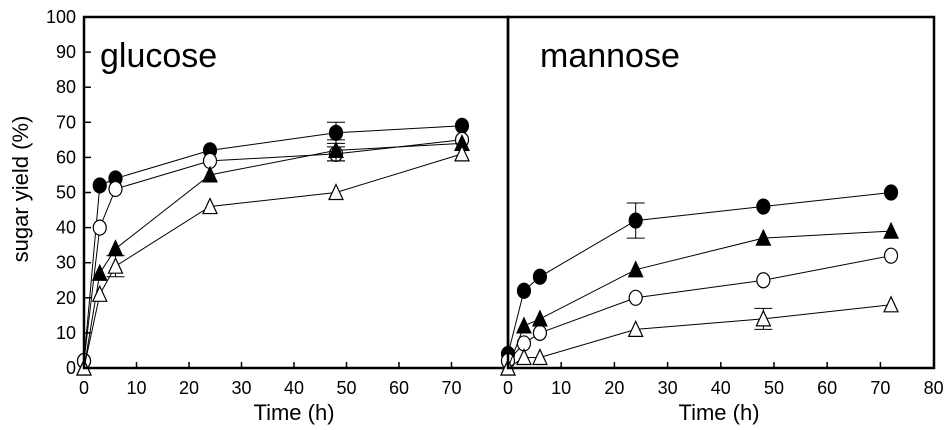  I want to click on y-tick-label: 100, so click(61, 17).